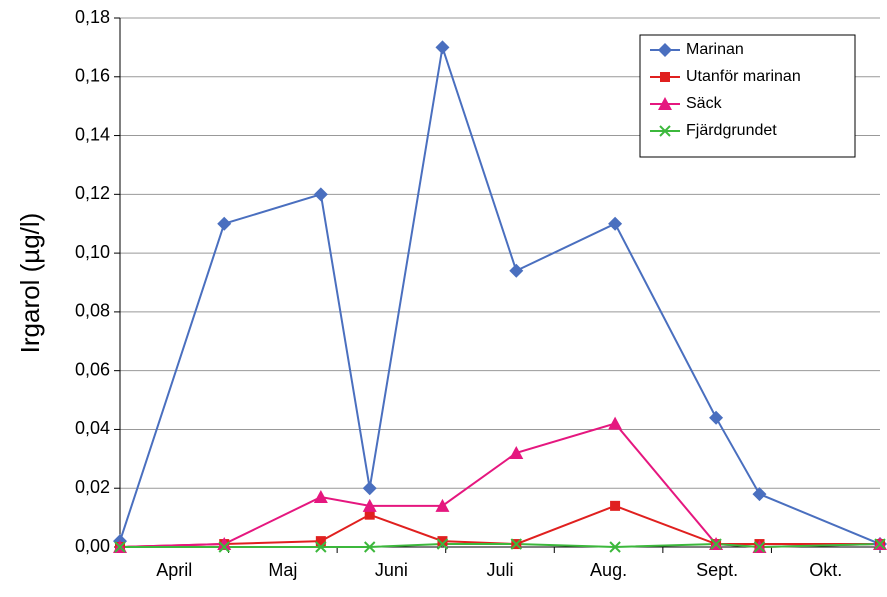 Image resolution: width=887 pixels, height=597 pixels. Describe the element at coordinates (92, 134) in the screenshot. I see `y-tick-label: 0,14` at that location.